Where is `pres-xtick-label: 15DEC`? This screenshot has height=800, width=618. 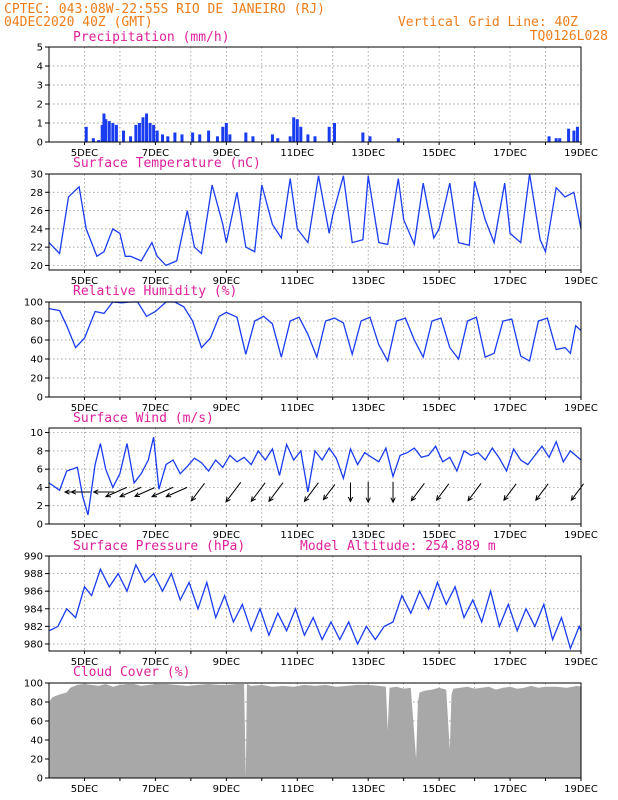 pres-xtick-label: 15DEC is located at coordinates (439, 662).